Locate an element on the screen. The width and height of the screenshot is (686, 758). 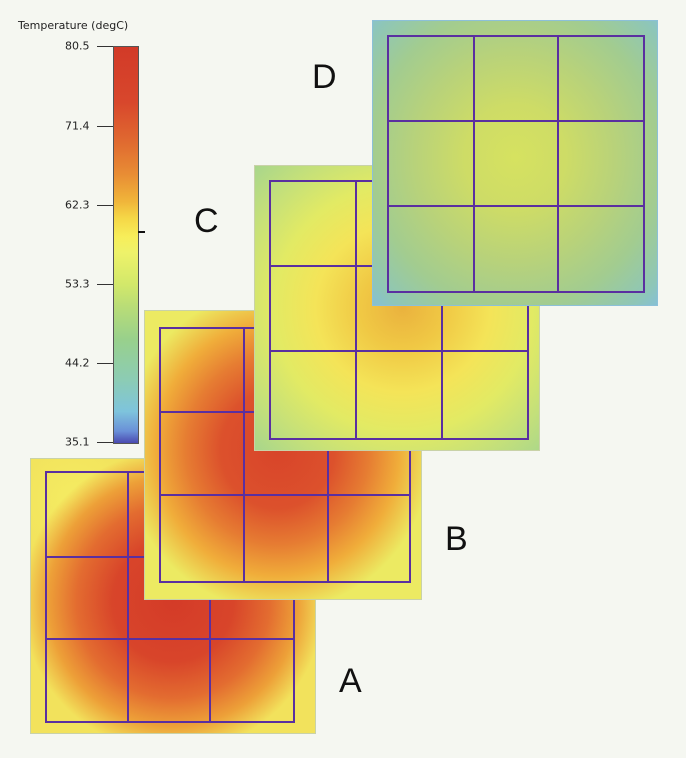
tick-label: 53.3 is located at coordinates (77, 284).